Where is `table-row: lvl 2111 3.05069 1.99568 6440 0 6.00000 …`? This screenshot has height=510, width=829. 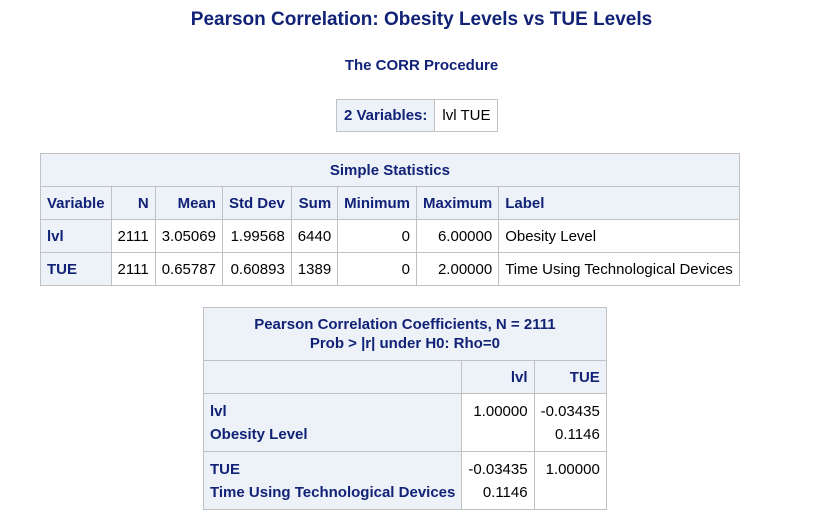
table-row: lvl 2111 3.05069 1.99568 6440 0 6.00000 … is located at coordinates (390, 236).